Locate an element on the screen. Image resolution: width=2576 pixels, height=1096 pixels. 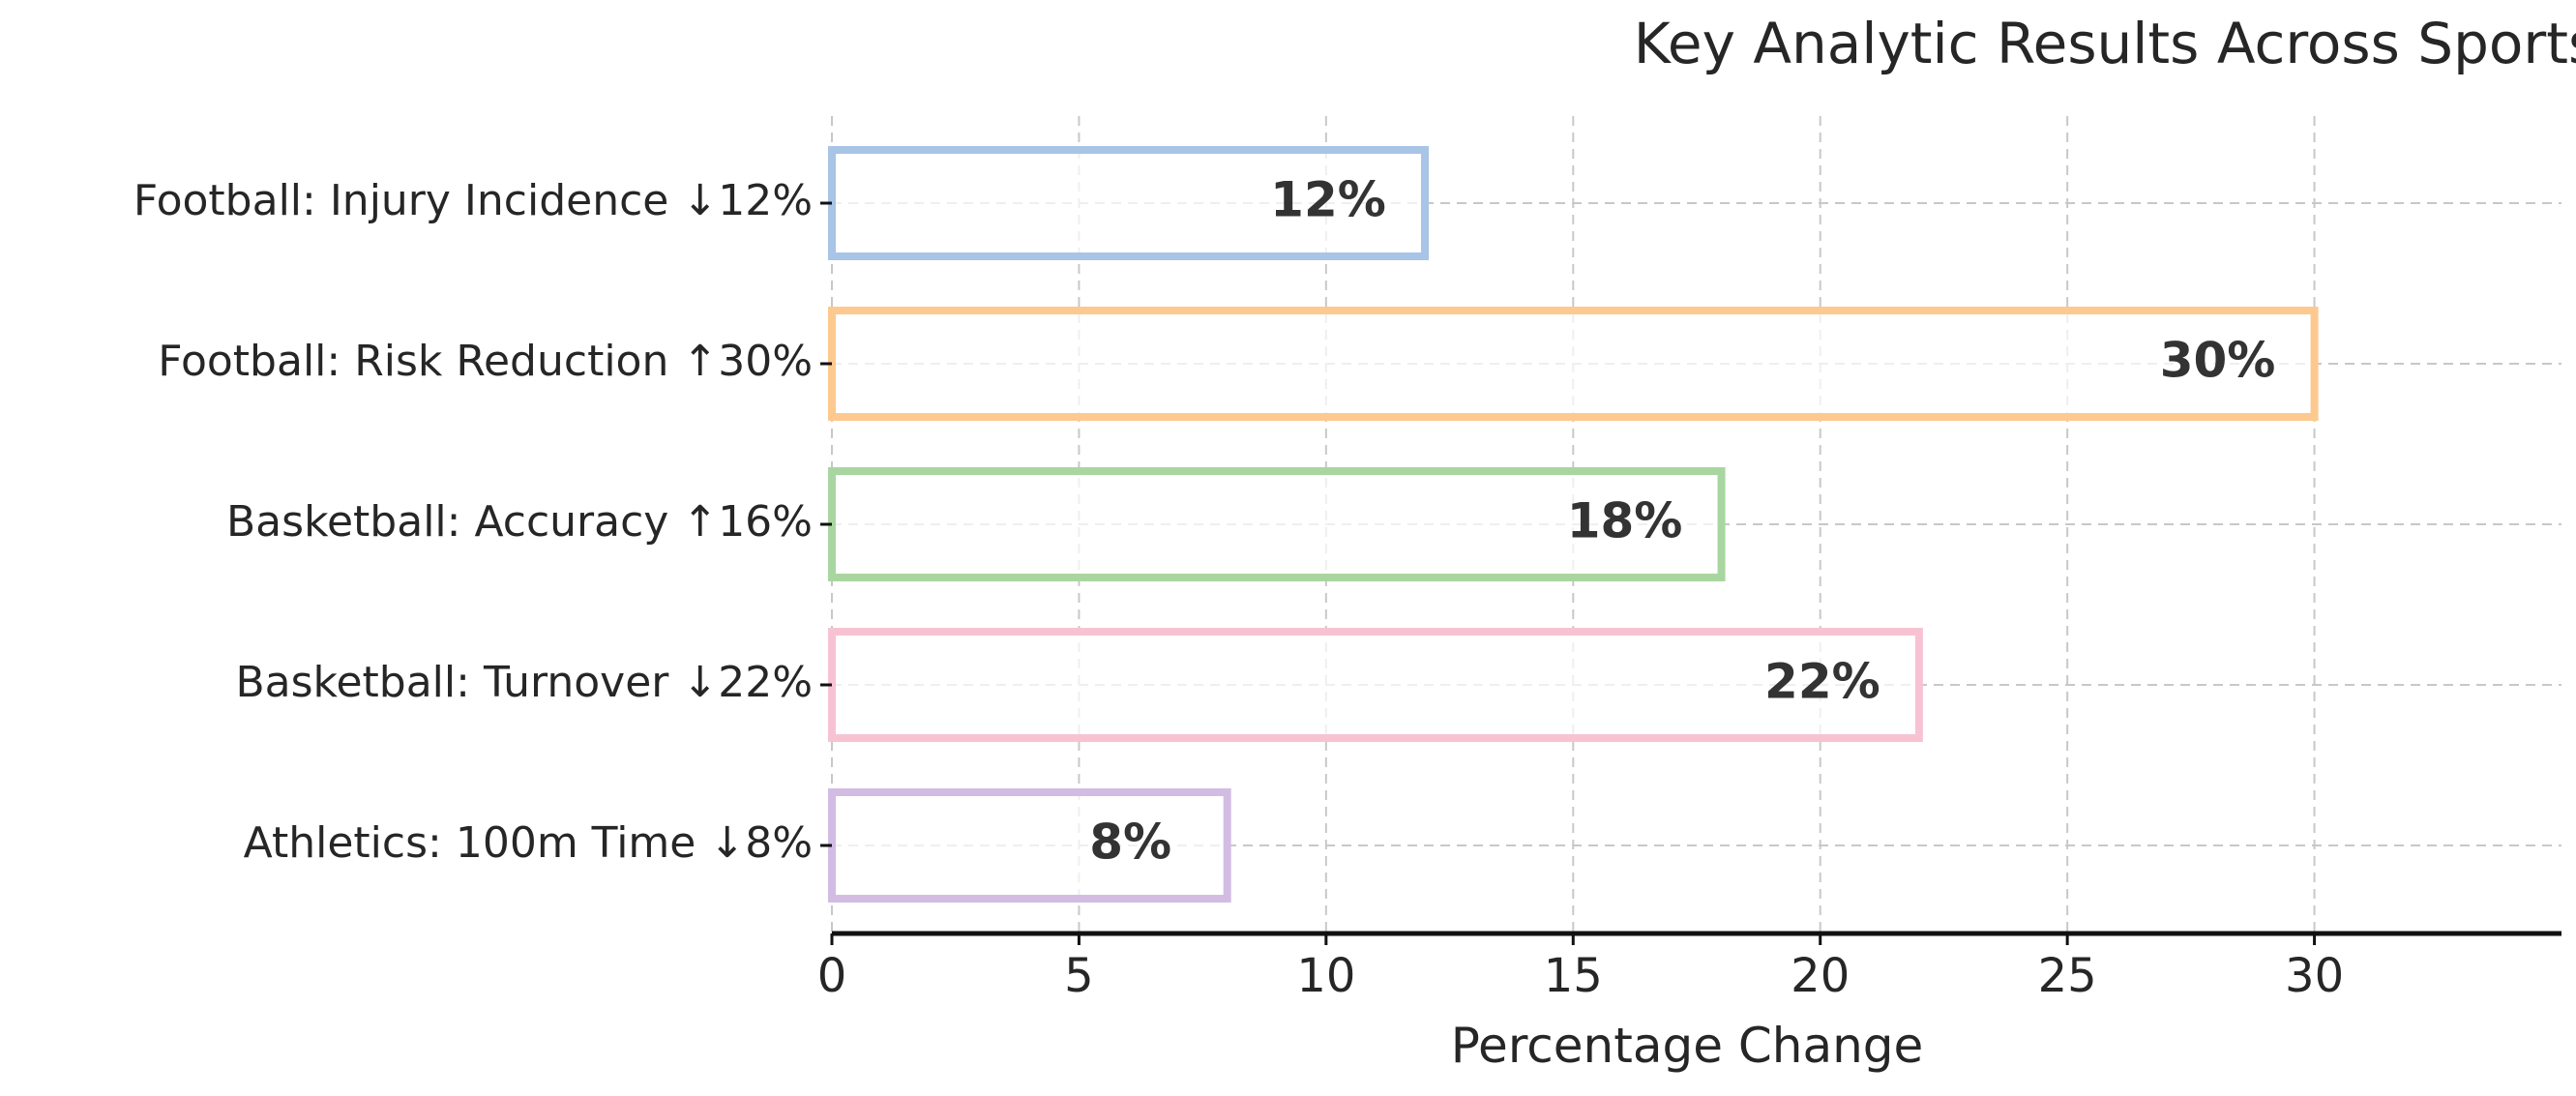
x-tick-label: 10 is located at coordinates (1326, 976).